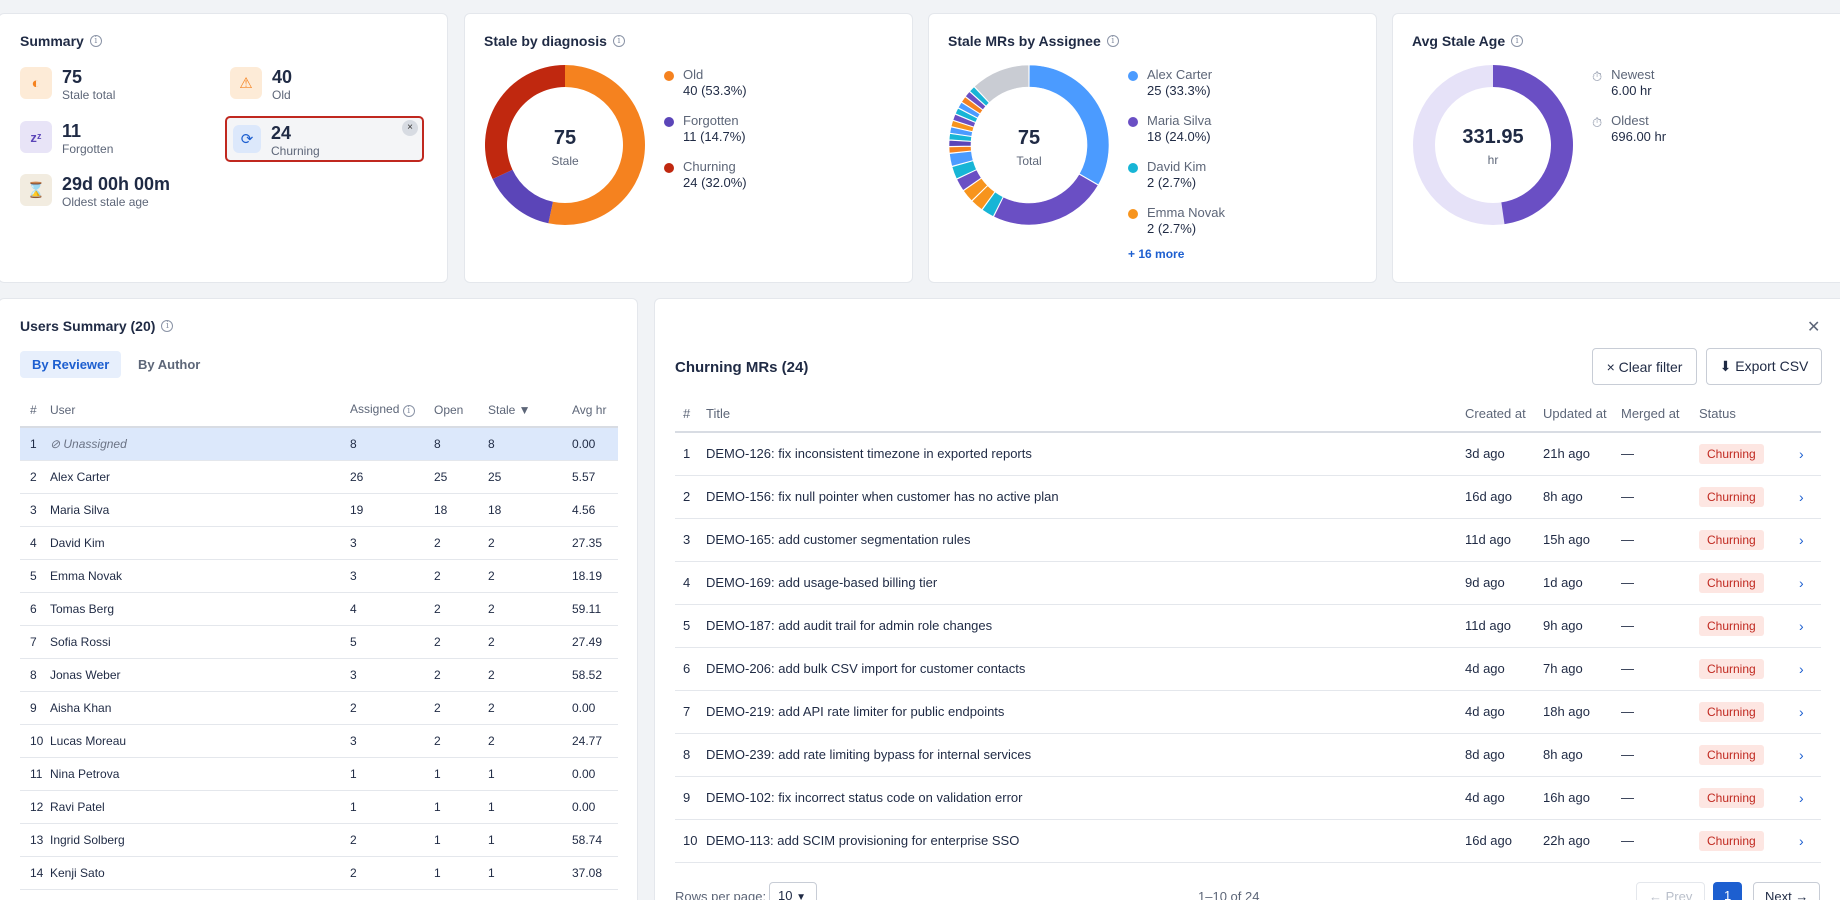  Describe the element at coordinates (319, 576) in the screenshot. I see `table-row: 5 Emma Novak 3 2 2 18.19` at that location.